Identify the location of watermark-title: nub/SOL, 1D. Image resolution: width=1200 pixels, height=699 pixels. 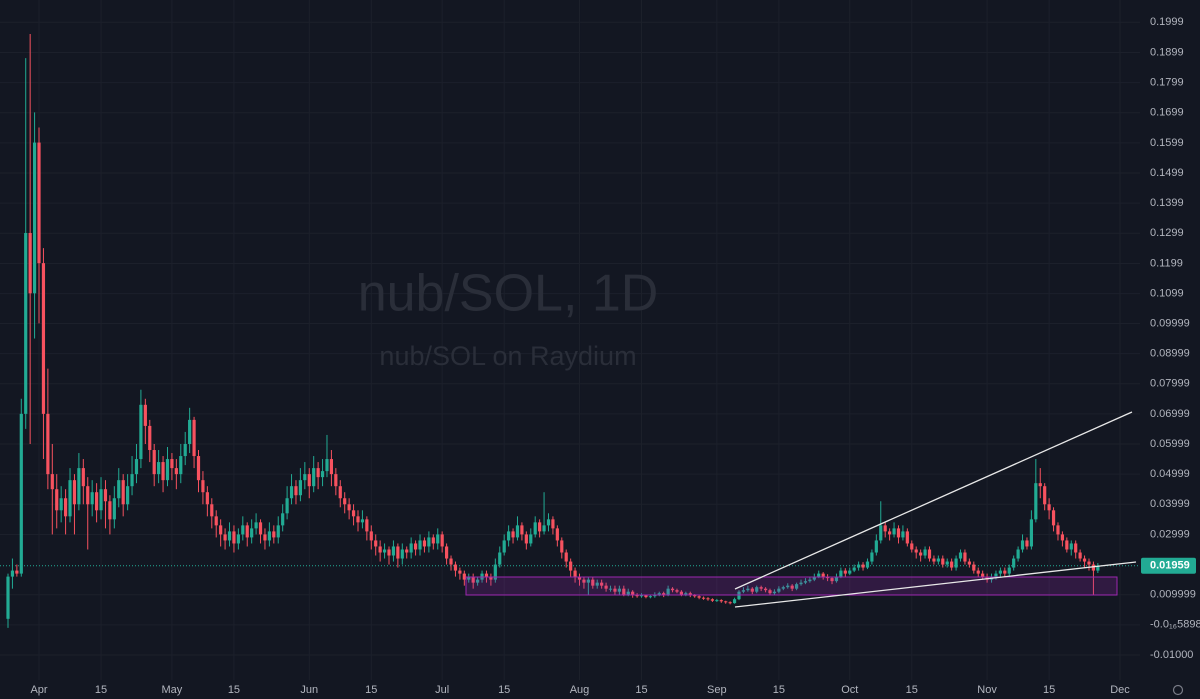
(508, 294).